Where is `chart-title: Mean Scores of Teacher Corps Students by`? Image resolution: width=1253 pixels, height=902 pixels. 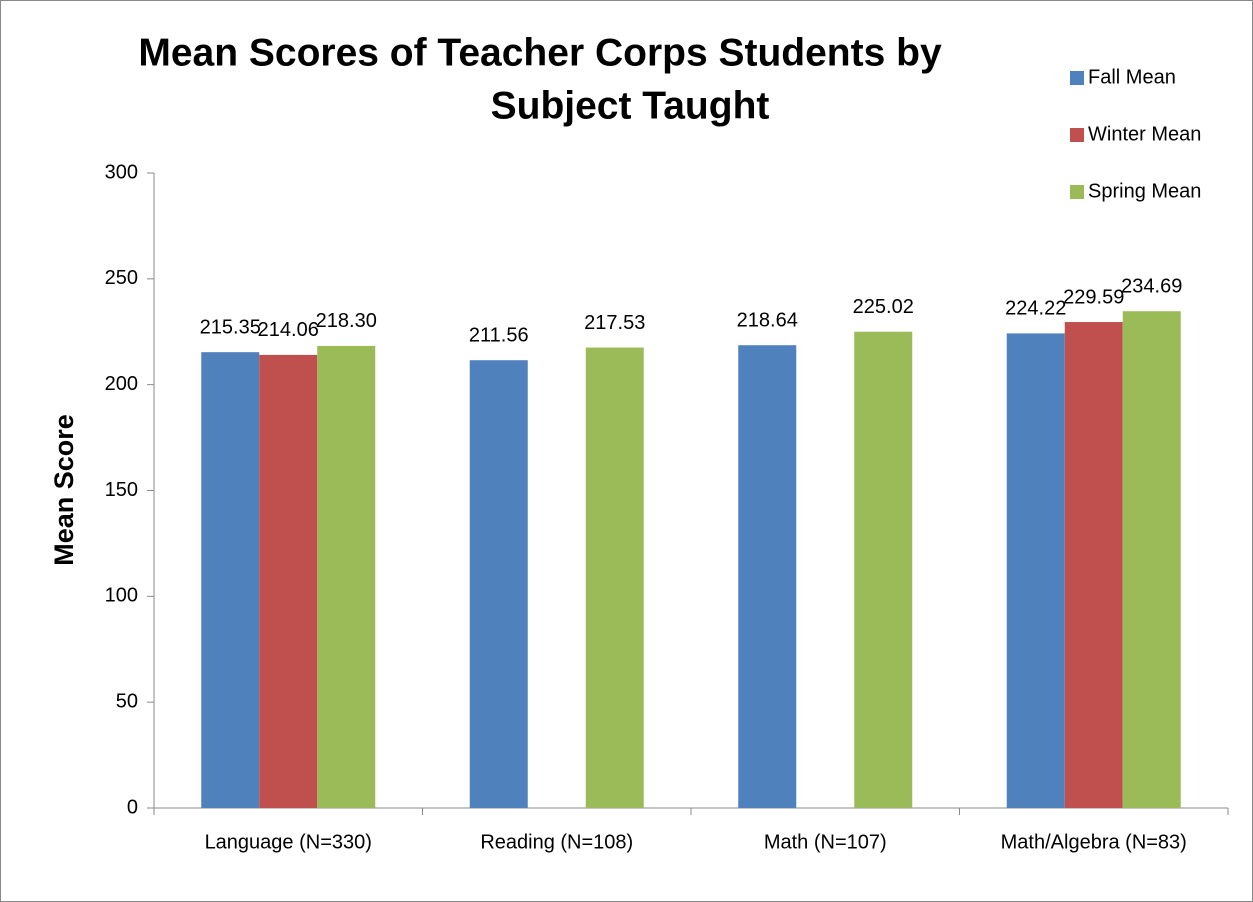
chart-title: Mean Scores of Teacher Corps Students by is located at coordinates (540, 52).